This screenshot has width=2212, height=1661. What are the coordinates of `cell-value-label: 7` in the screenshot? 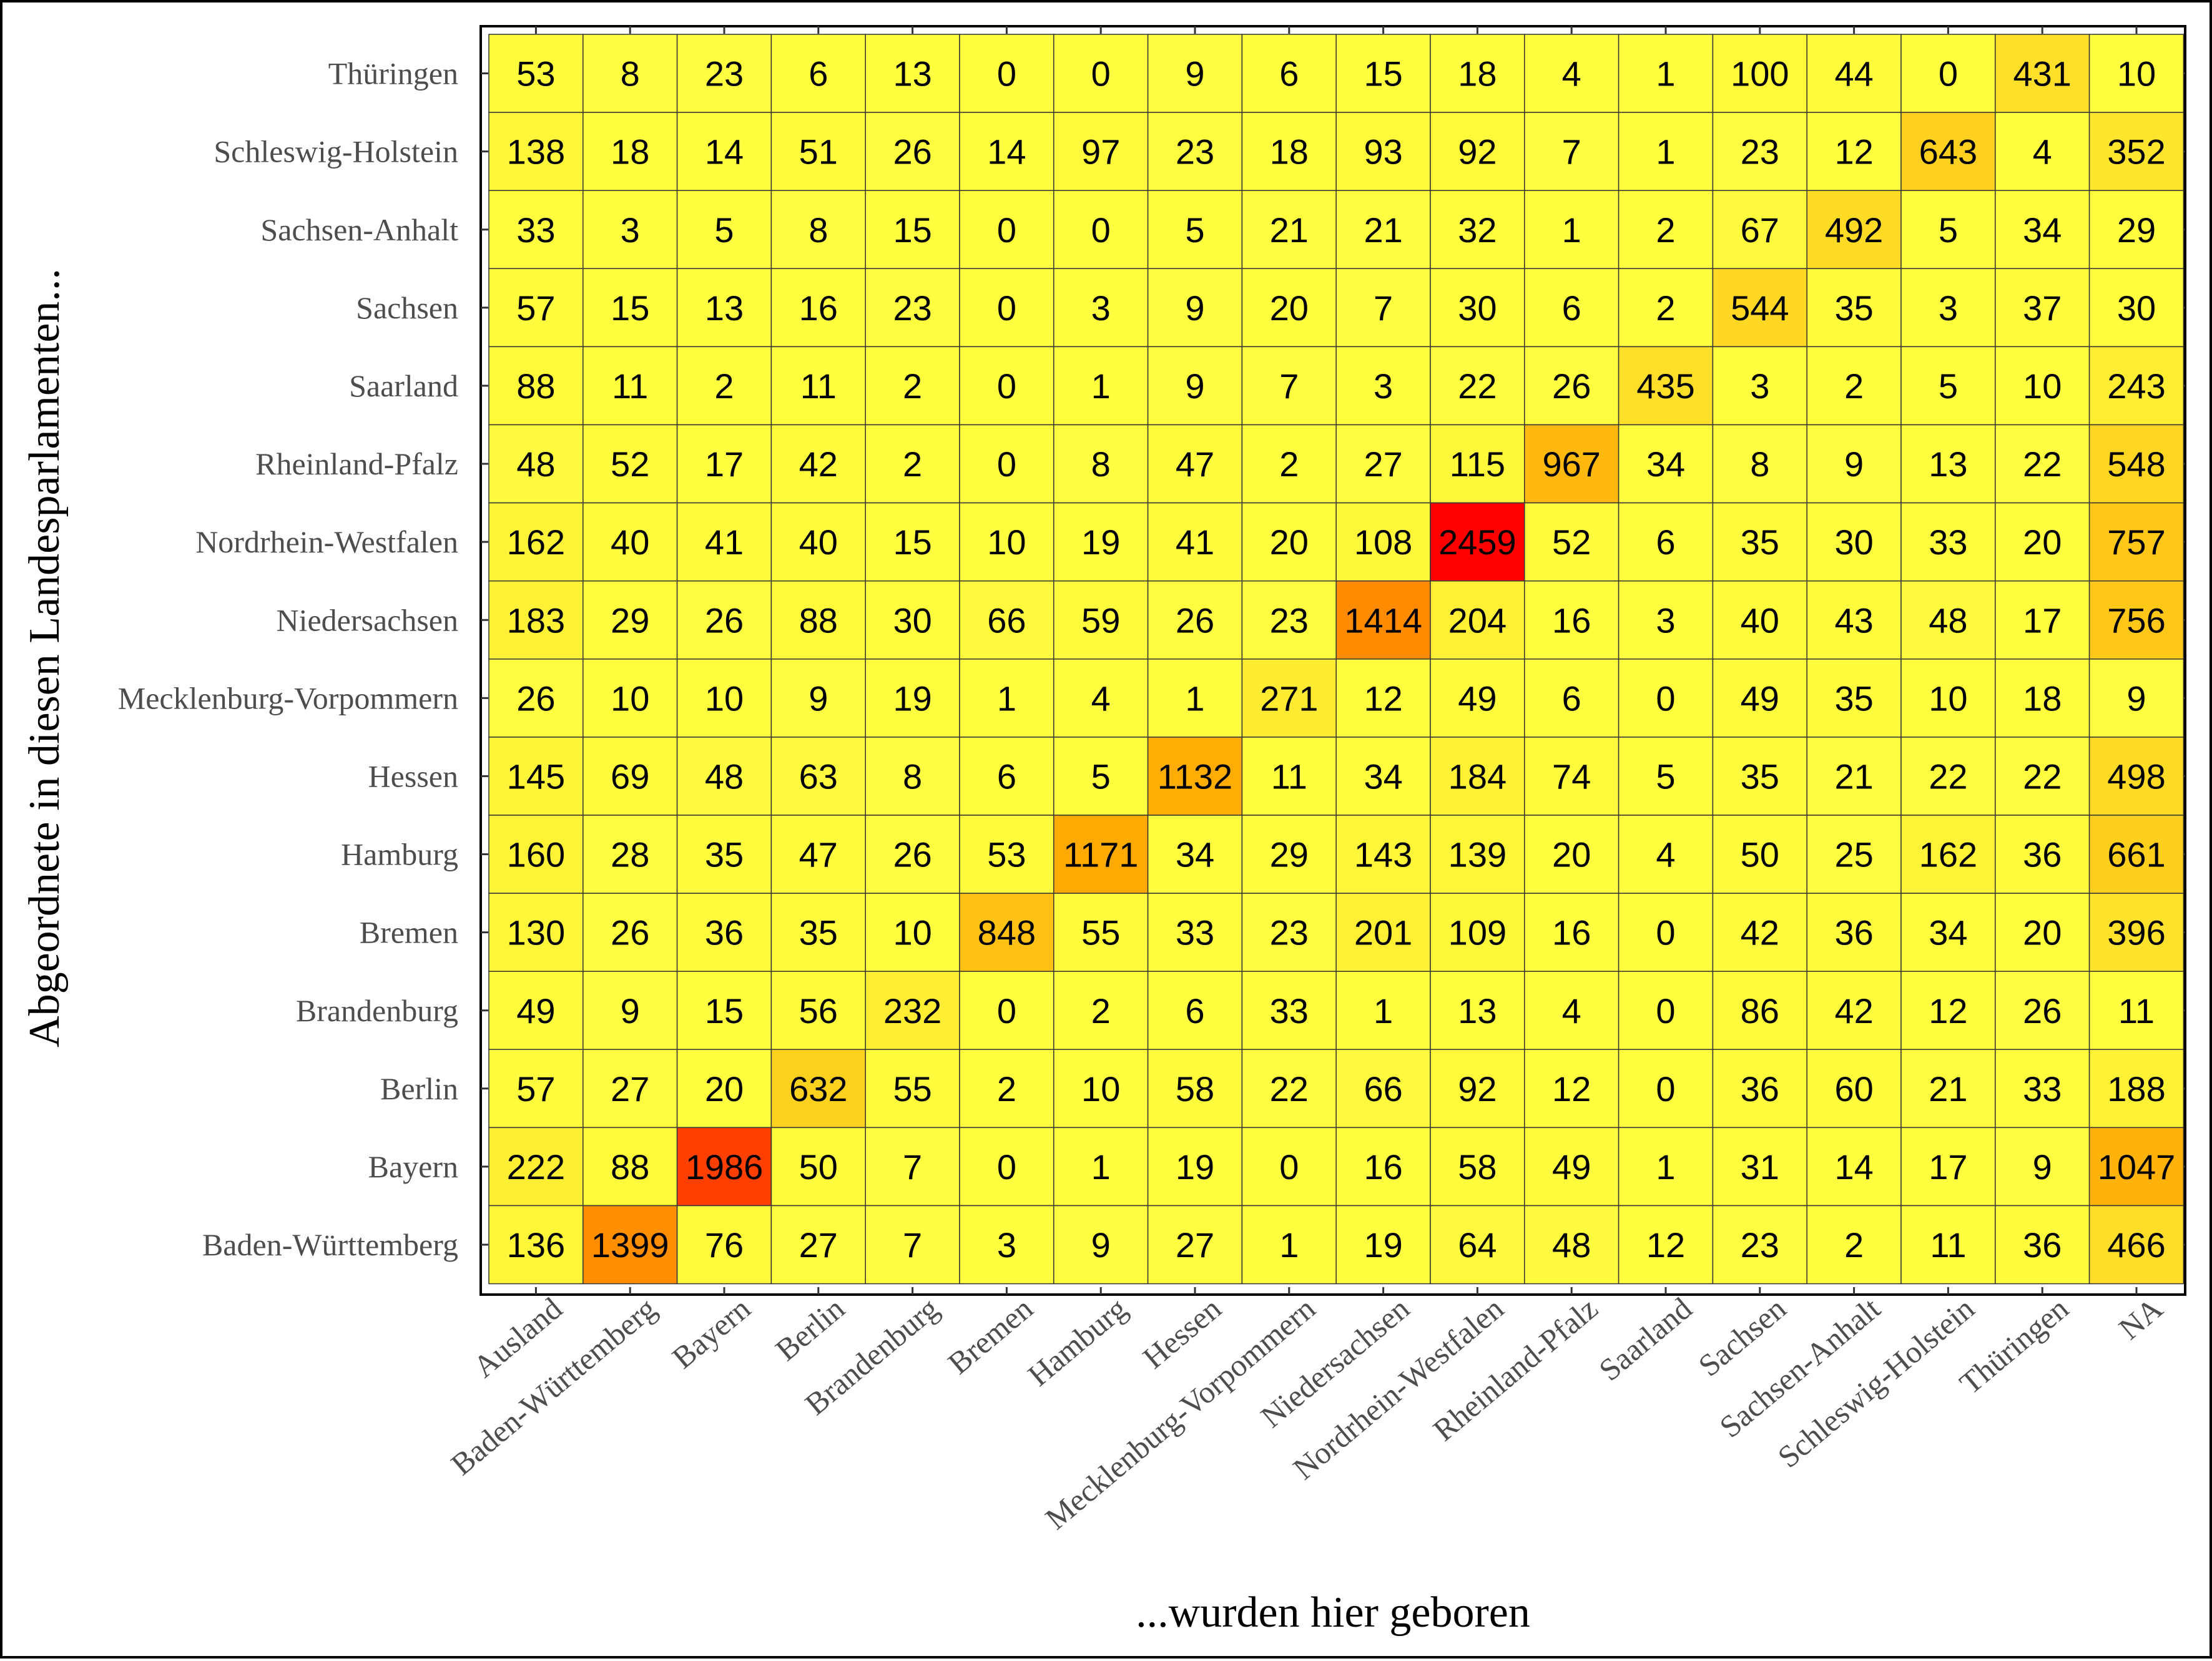 It's located at (912, 1245).